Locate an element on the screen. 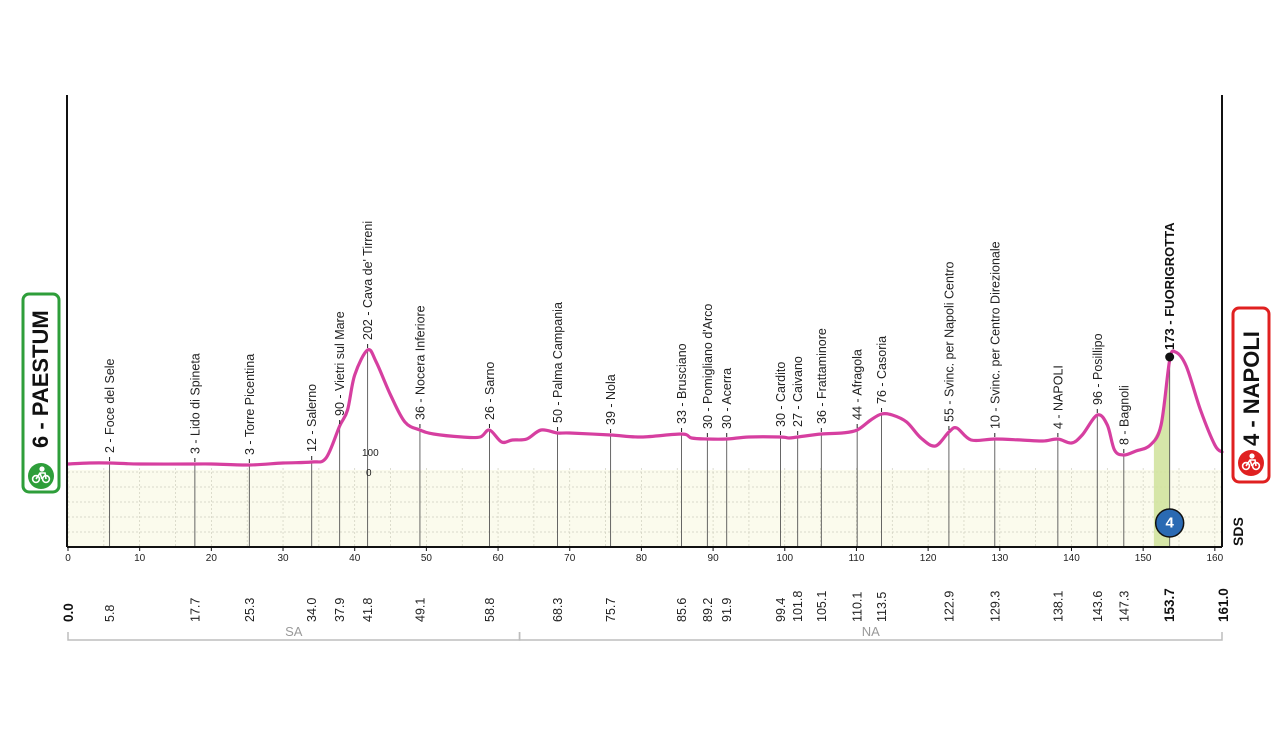 The image size is (1280, 731). waypoint-km: 17.7 is located at coordinates (195, 610).